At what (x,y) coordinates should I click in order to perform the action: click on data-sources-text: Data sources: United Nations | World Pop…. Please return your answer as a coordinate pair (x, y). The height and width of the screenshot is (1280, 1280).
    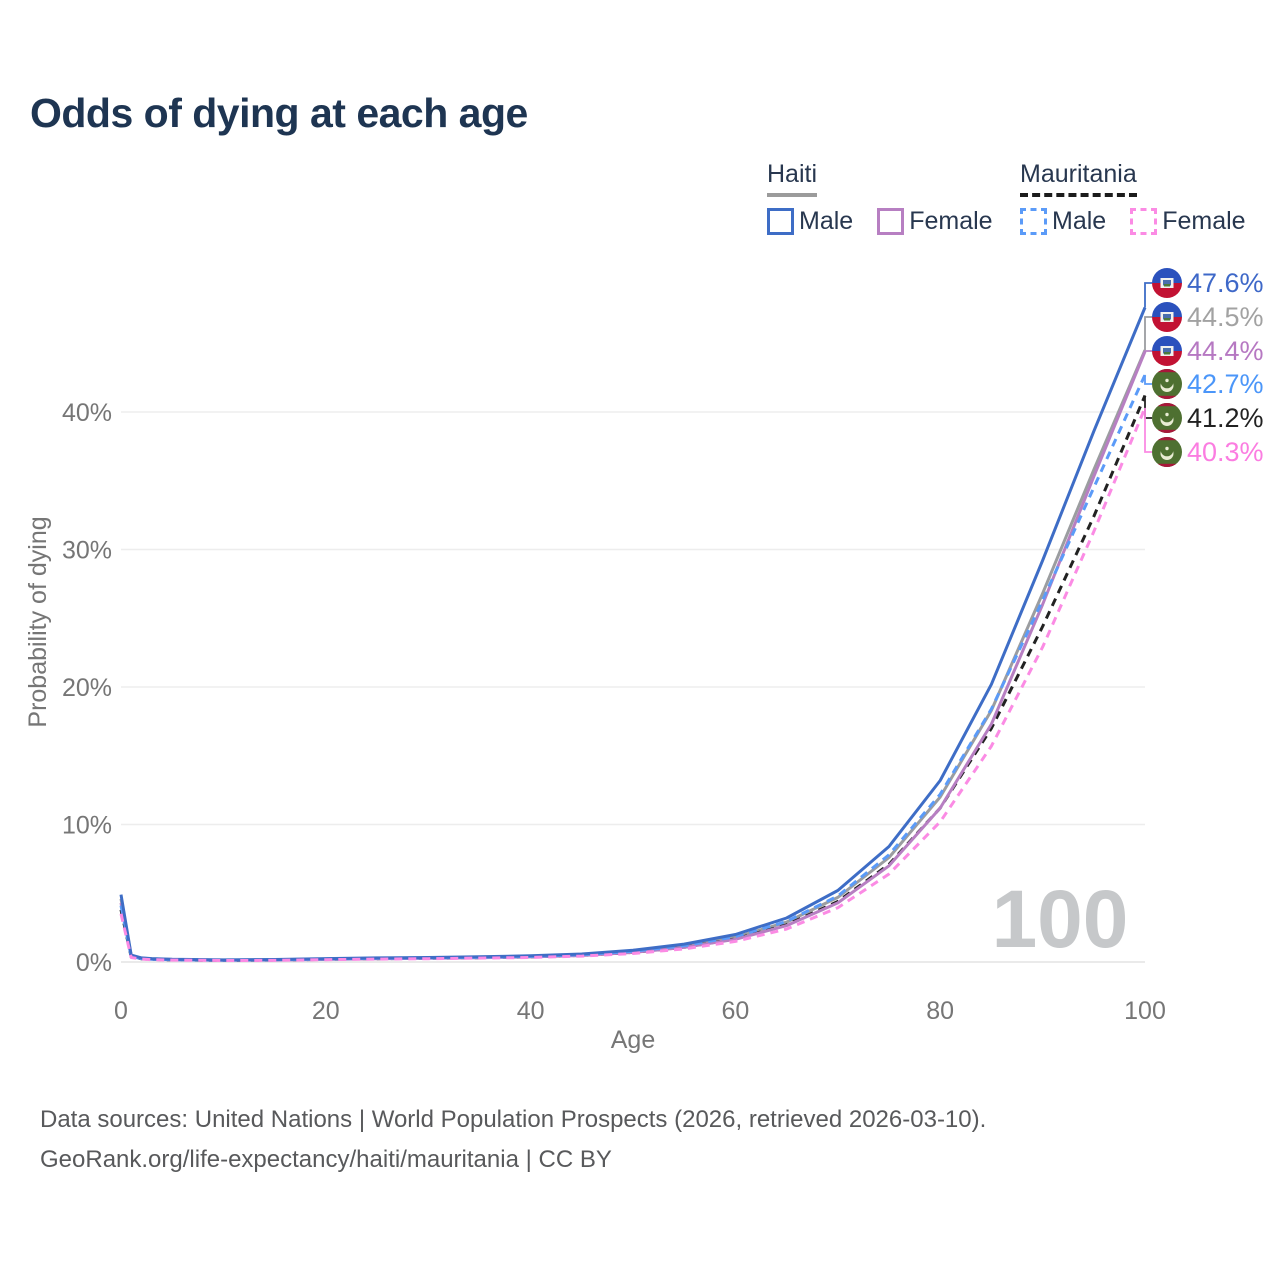
    Looking at the image, I should click on (513, 1119).